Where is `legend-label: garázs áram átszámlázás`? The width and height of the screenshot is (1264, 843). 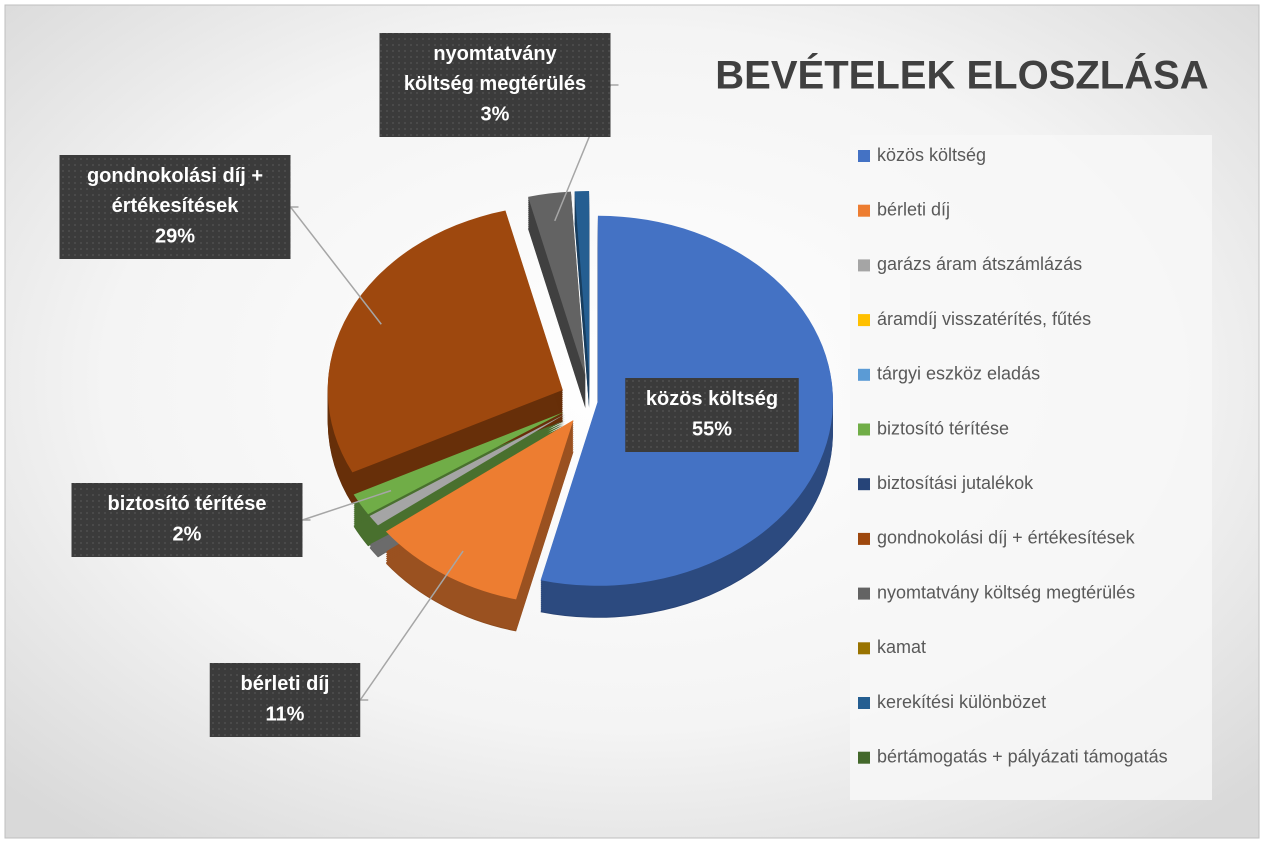 legend-label: garázs áram átszámlázás is located at coordinates (979, 264).